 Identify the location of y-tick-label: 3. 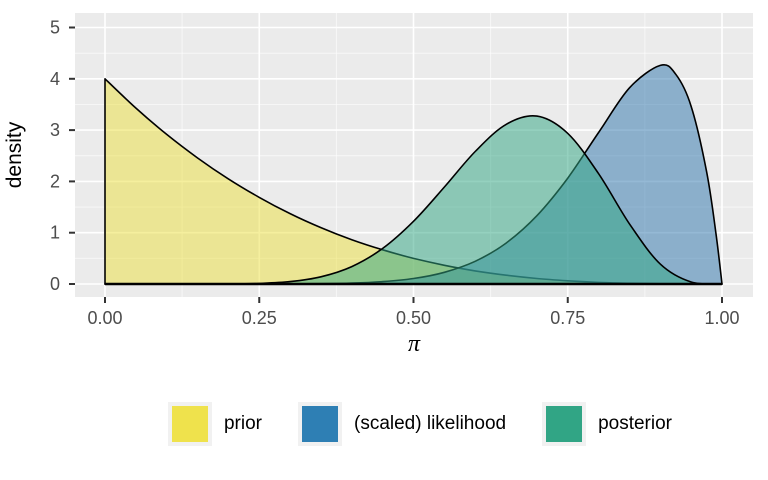
(55, 130).